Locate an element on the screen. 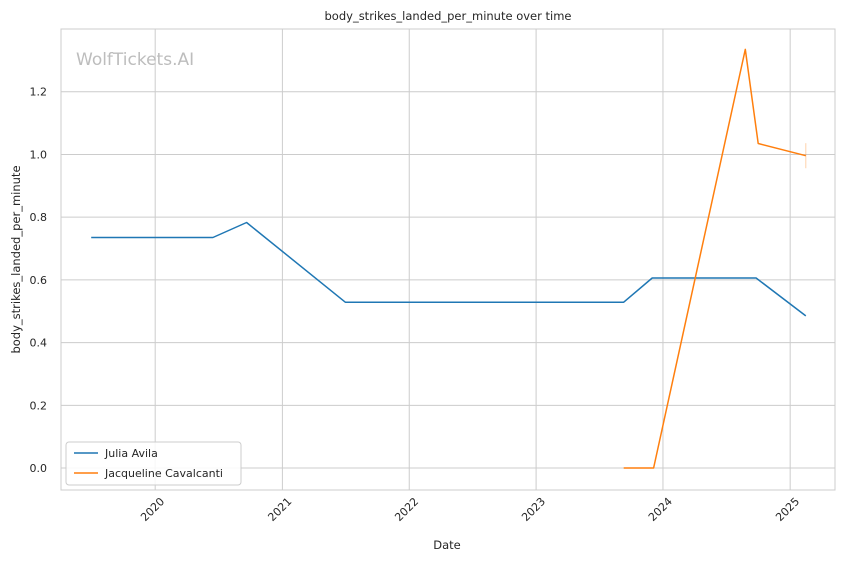 This screenshot has width=844, height=561. legend: Julia Avila Jacqueline Cavalcanti is located at coordinates (153, 463).